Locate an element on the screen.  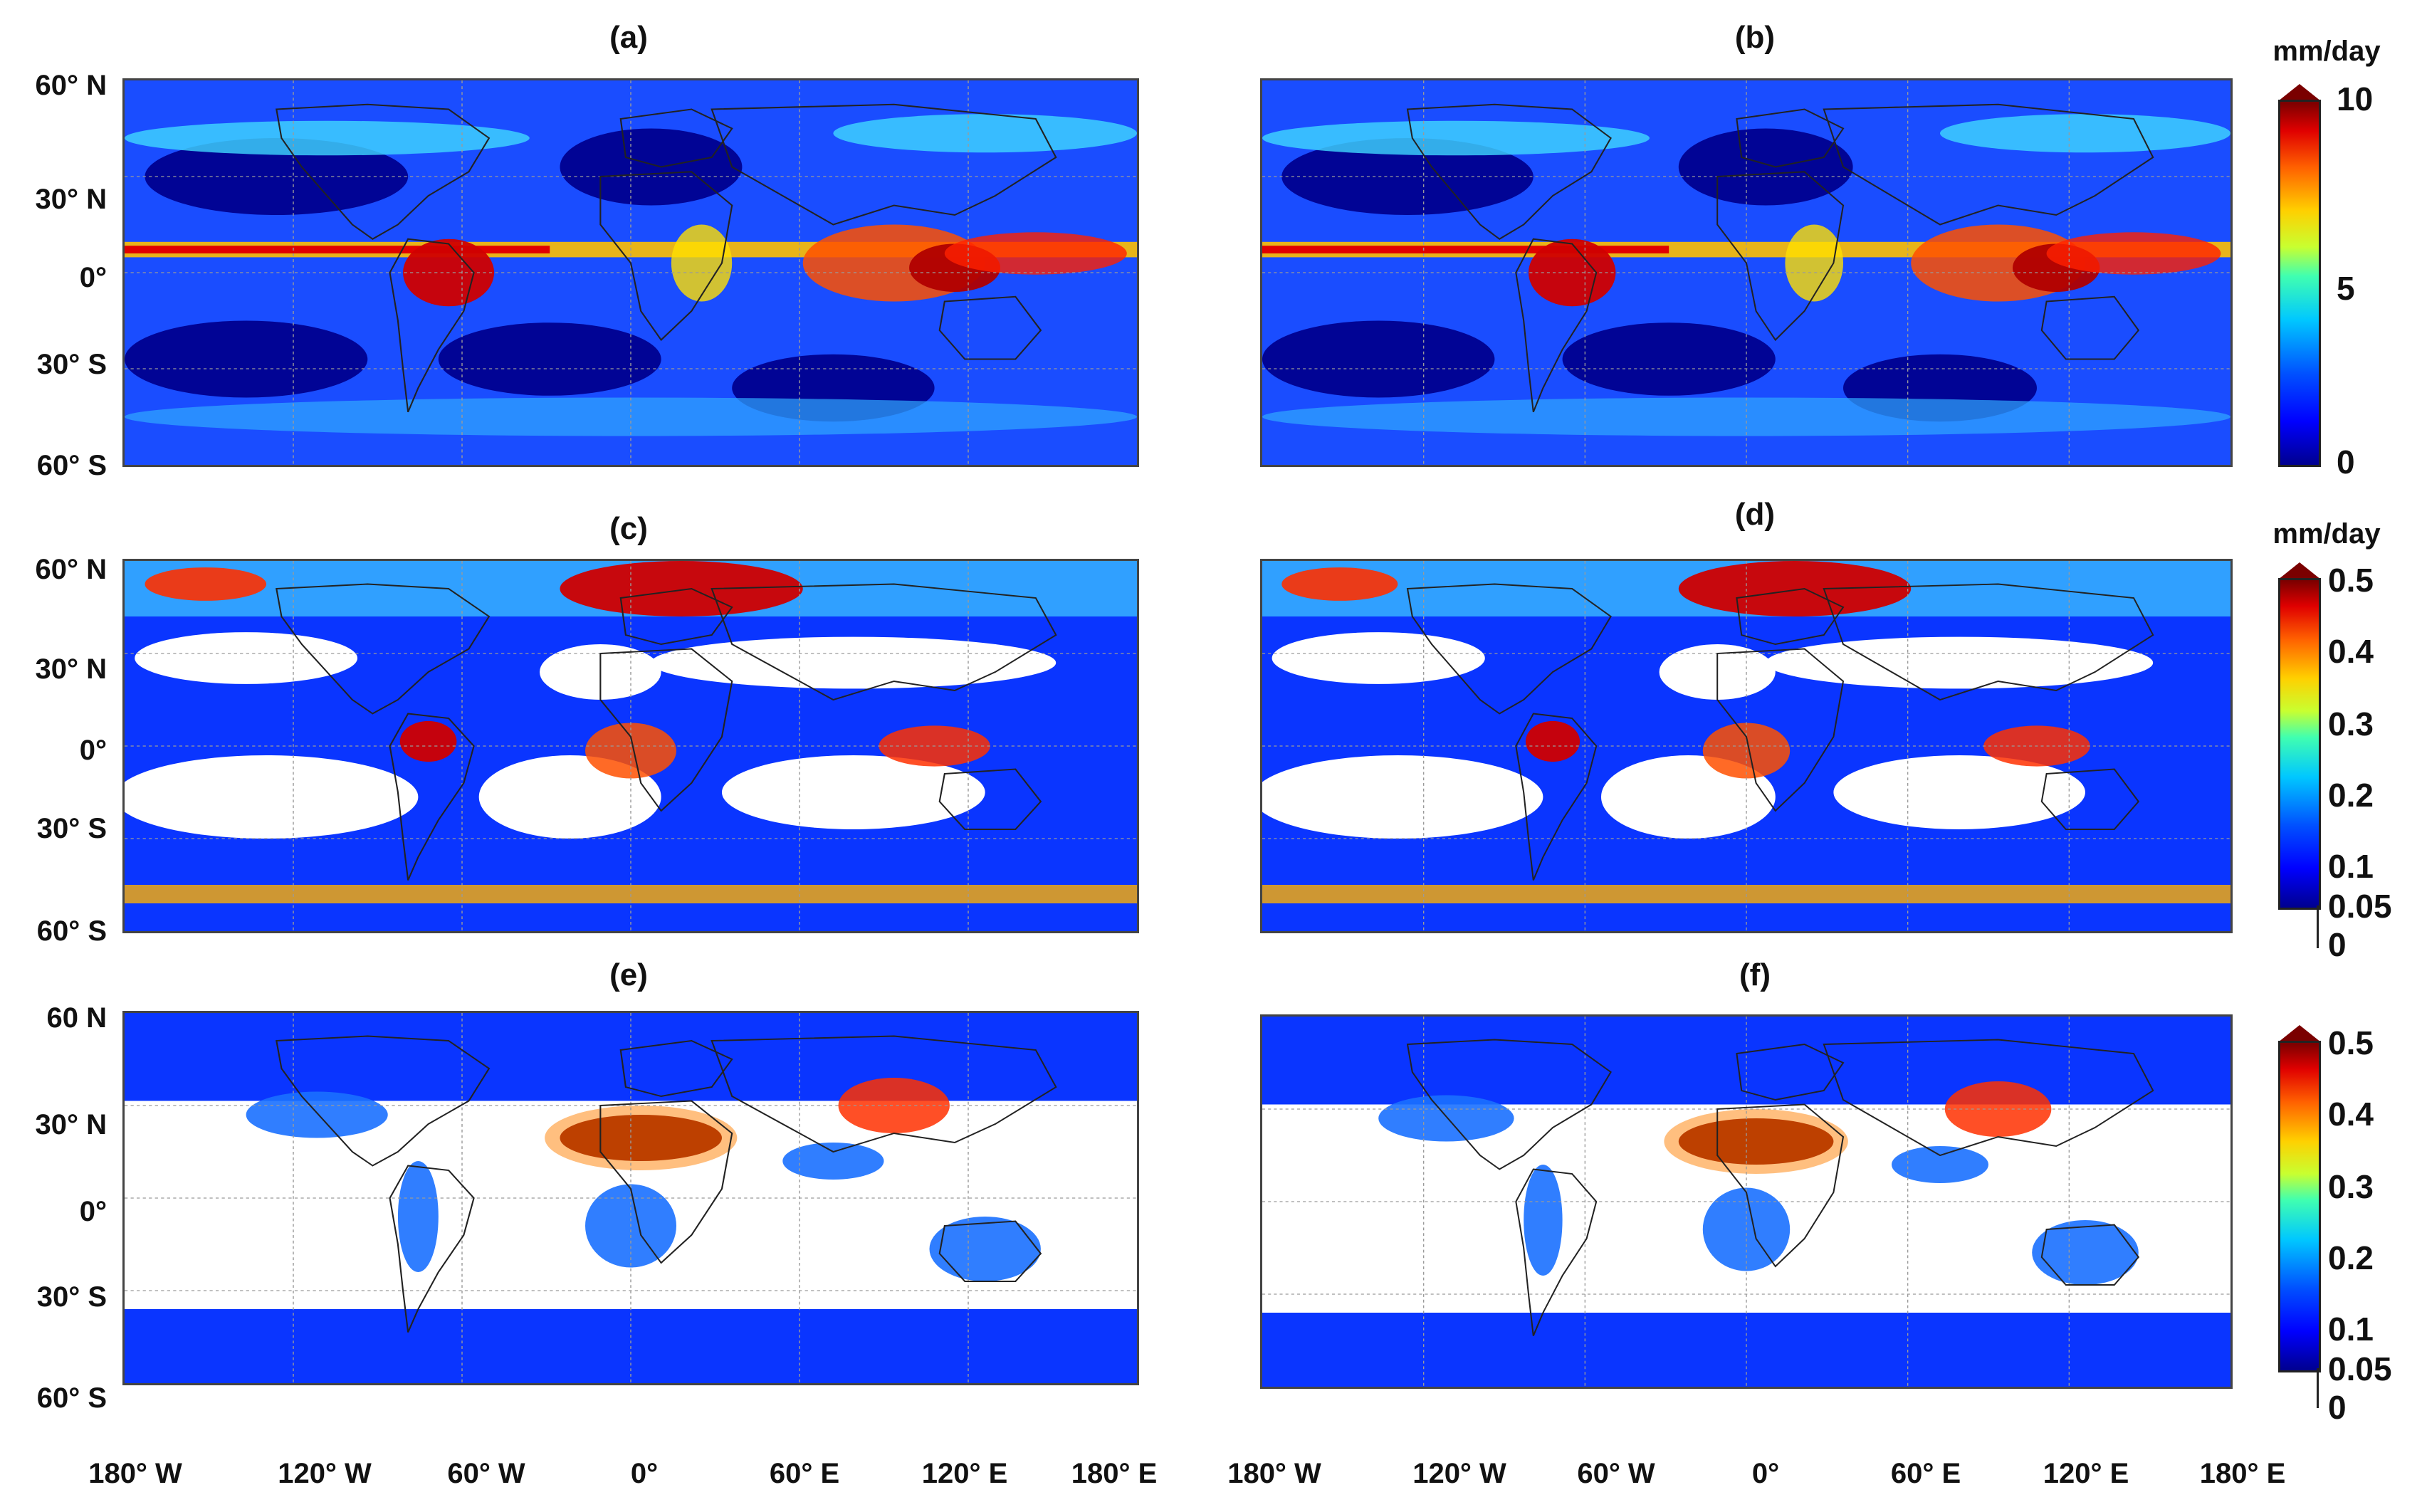
map-panel-d is located at coordinates (1746, 746).